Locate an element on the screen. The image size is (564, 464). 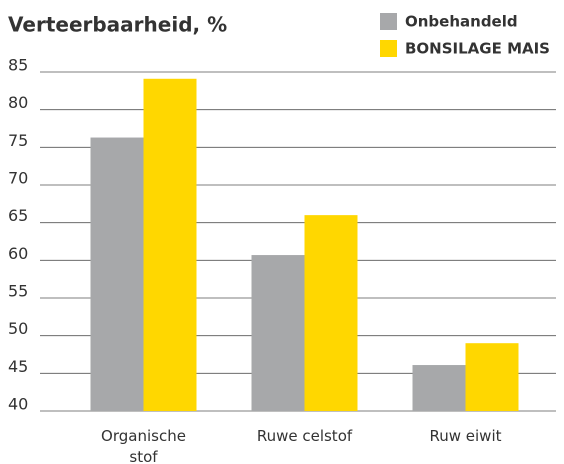
y-tick-label: 45 is located at coordinates (18, 366).